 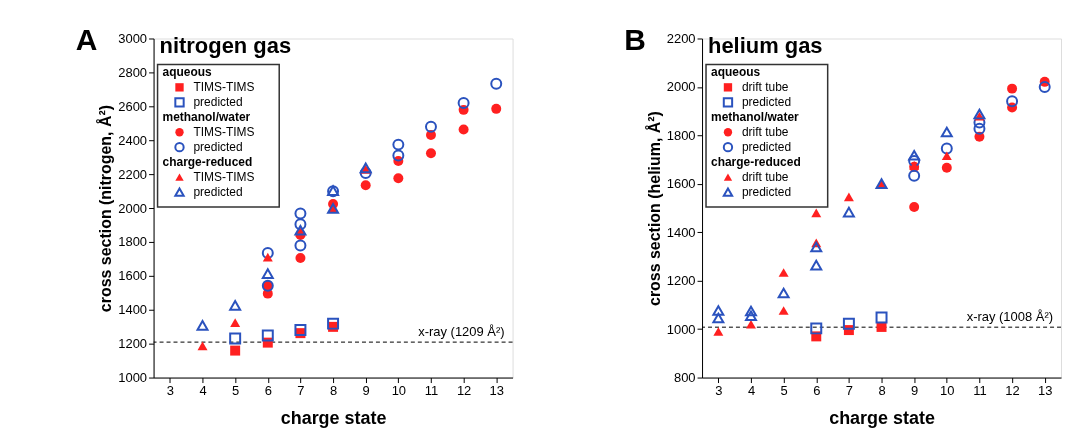 I want to click on y-axis-title: cross section (nitrogen, Å²), so click(x=105, y=208).